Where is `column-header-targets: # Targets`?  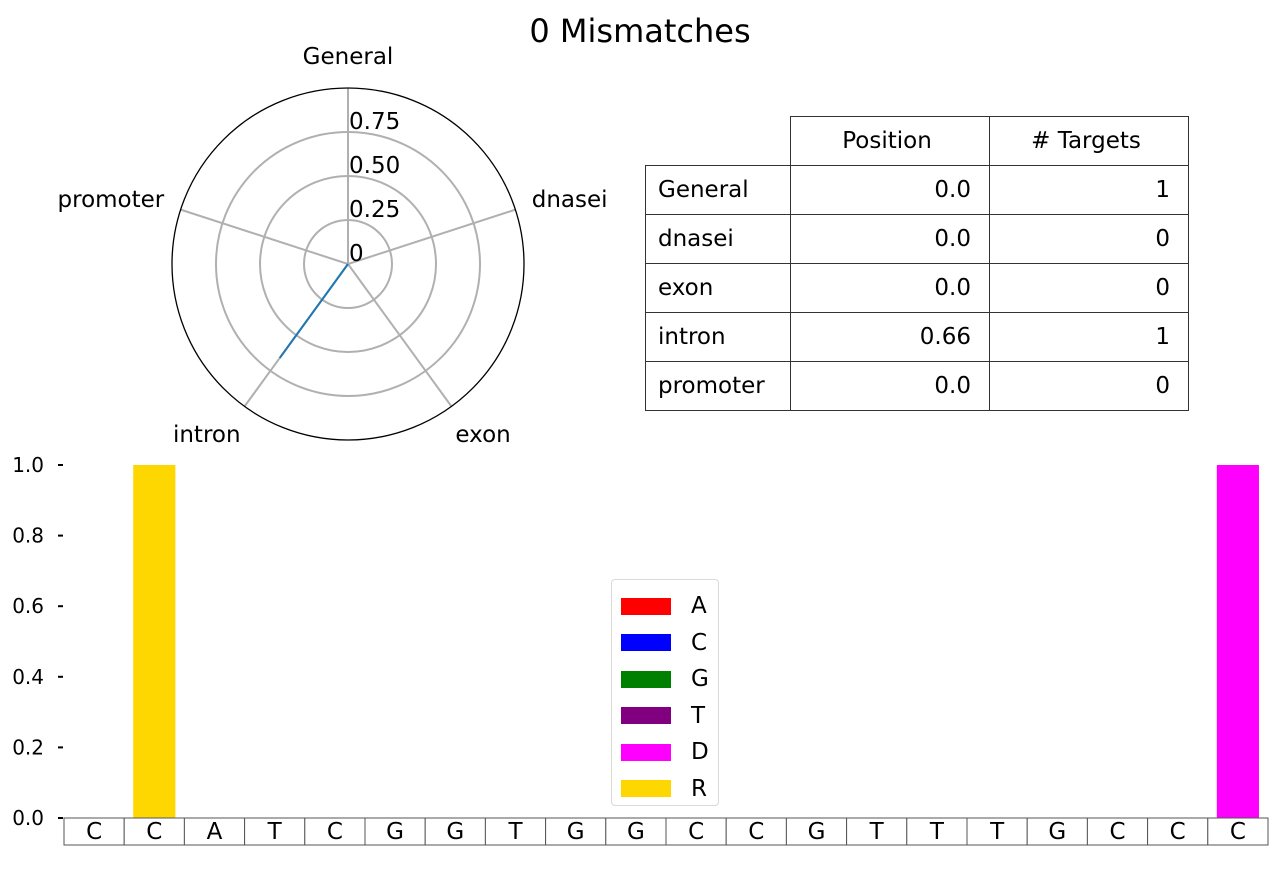 column-header-targets: # Targets is located at coordinates (1089, 141).